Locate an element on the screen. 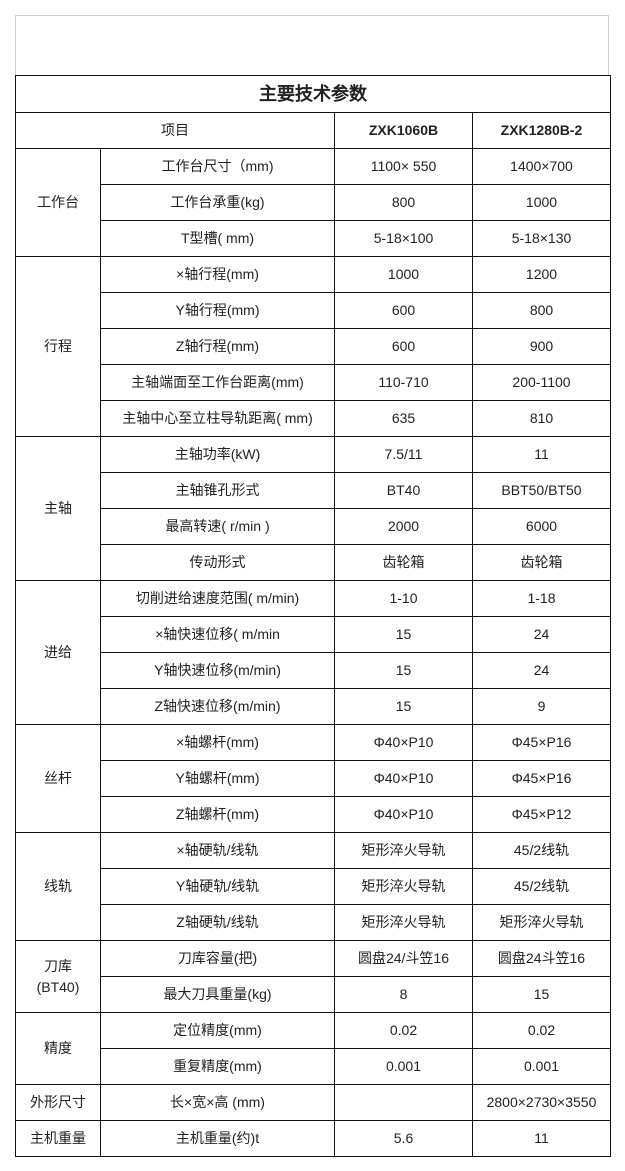  table-row: ×轴快速位移( m/min 15 24 is located at coordinates (313, 634).